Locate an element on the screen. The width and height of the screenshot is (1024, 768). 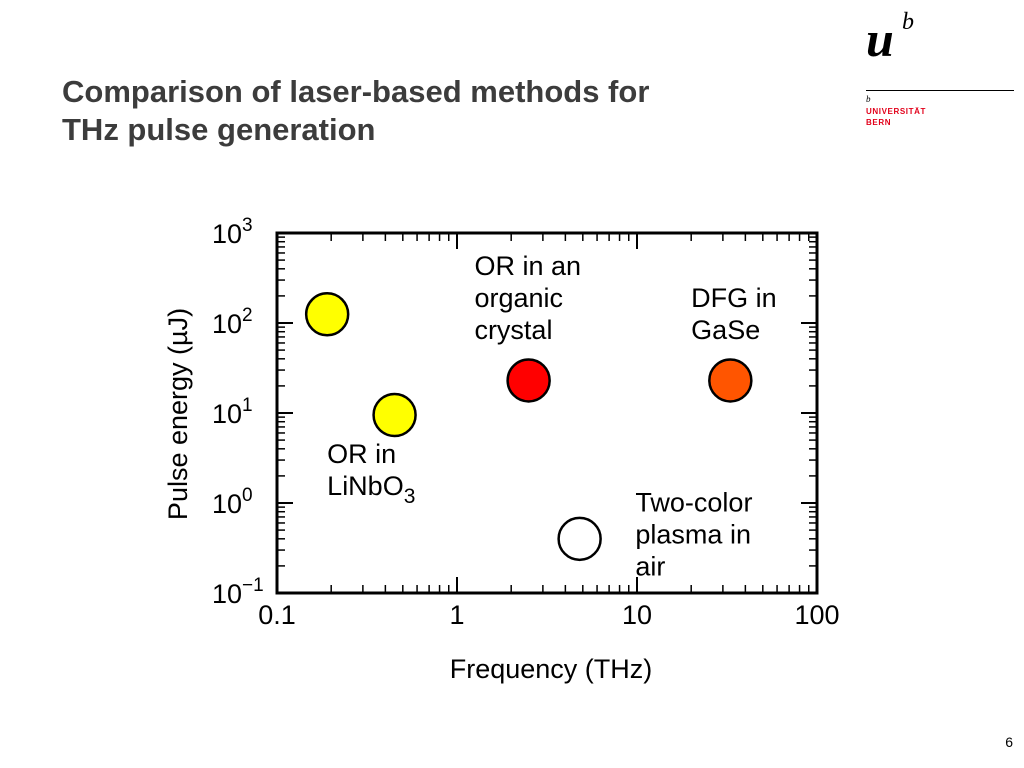
logo-wordmark-line1: UNIVERSITÄT is located at coordinates (896, 111).